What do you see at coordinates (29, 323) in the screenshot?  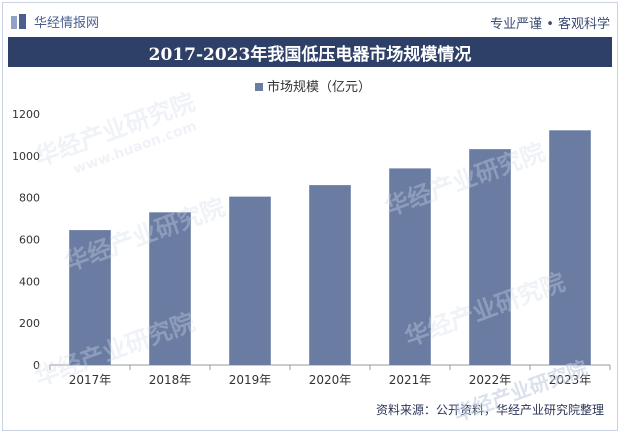 I see `y-tick-label: 200` at bounding box center [29, 323].